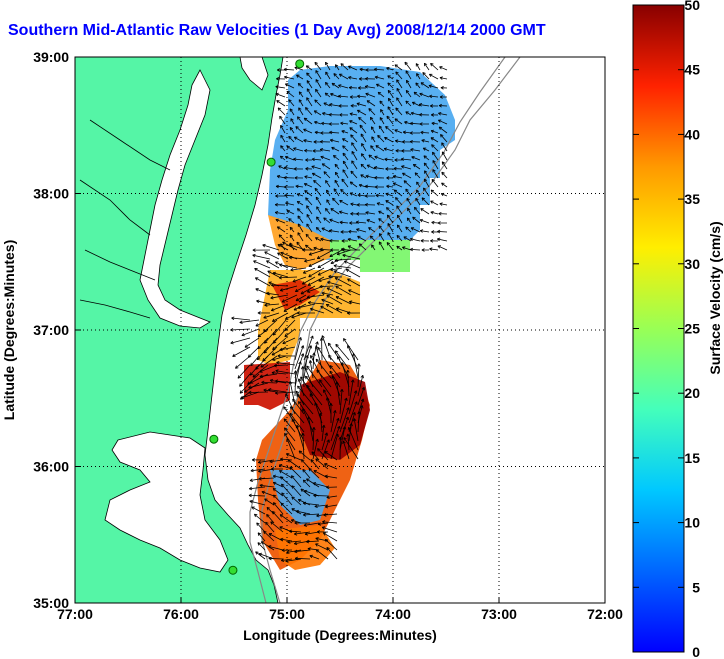  I want to click on y-tick-label: 35:00, so click(51, 603).